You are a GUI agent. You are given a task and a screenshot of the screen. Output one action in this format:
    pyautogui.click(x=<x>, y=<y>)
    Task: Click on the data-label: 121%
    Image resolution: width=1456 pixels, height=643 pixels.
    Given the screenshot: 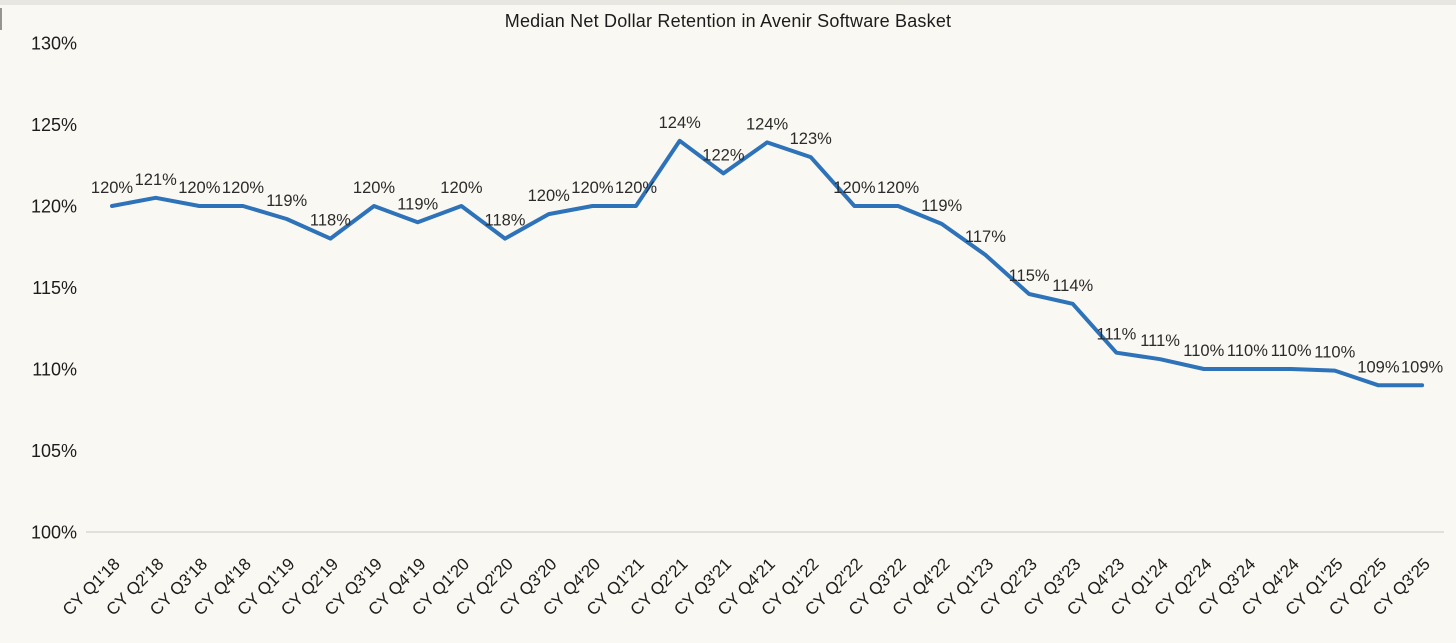 What is the action you would take?
    pyautogui.click(x=156, y=180)
    